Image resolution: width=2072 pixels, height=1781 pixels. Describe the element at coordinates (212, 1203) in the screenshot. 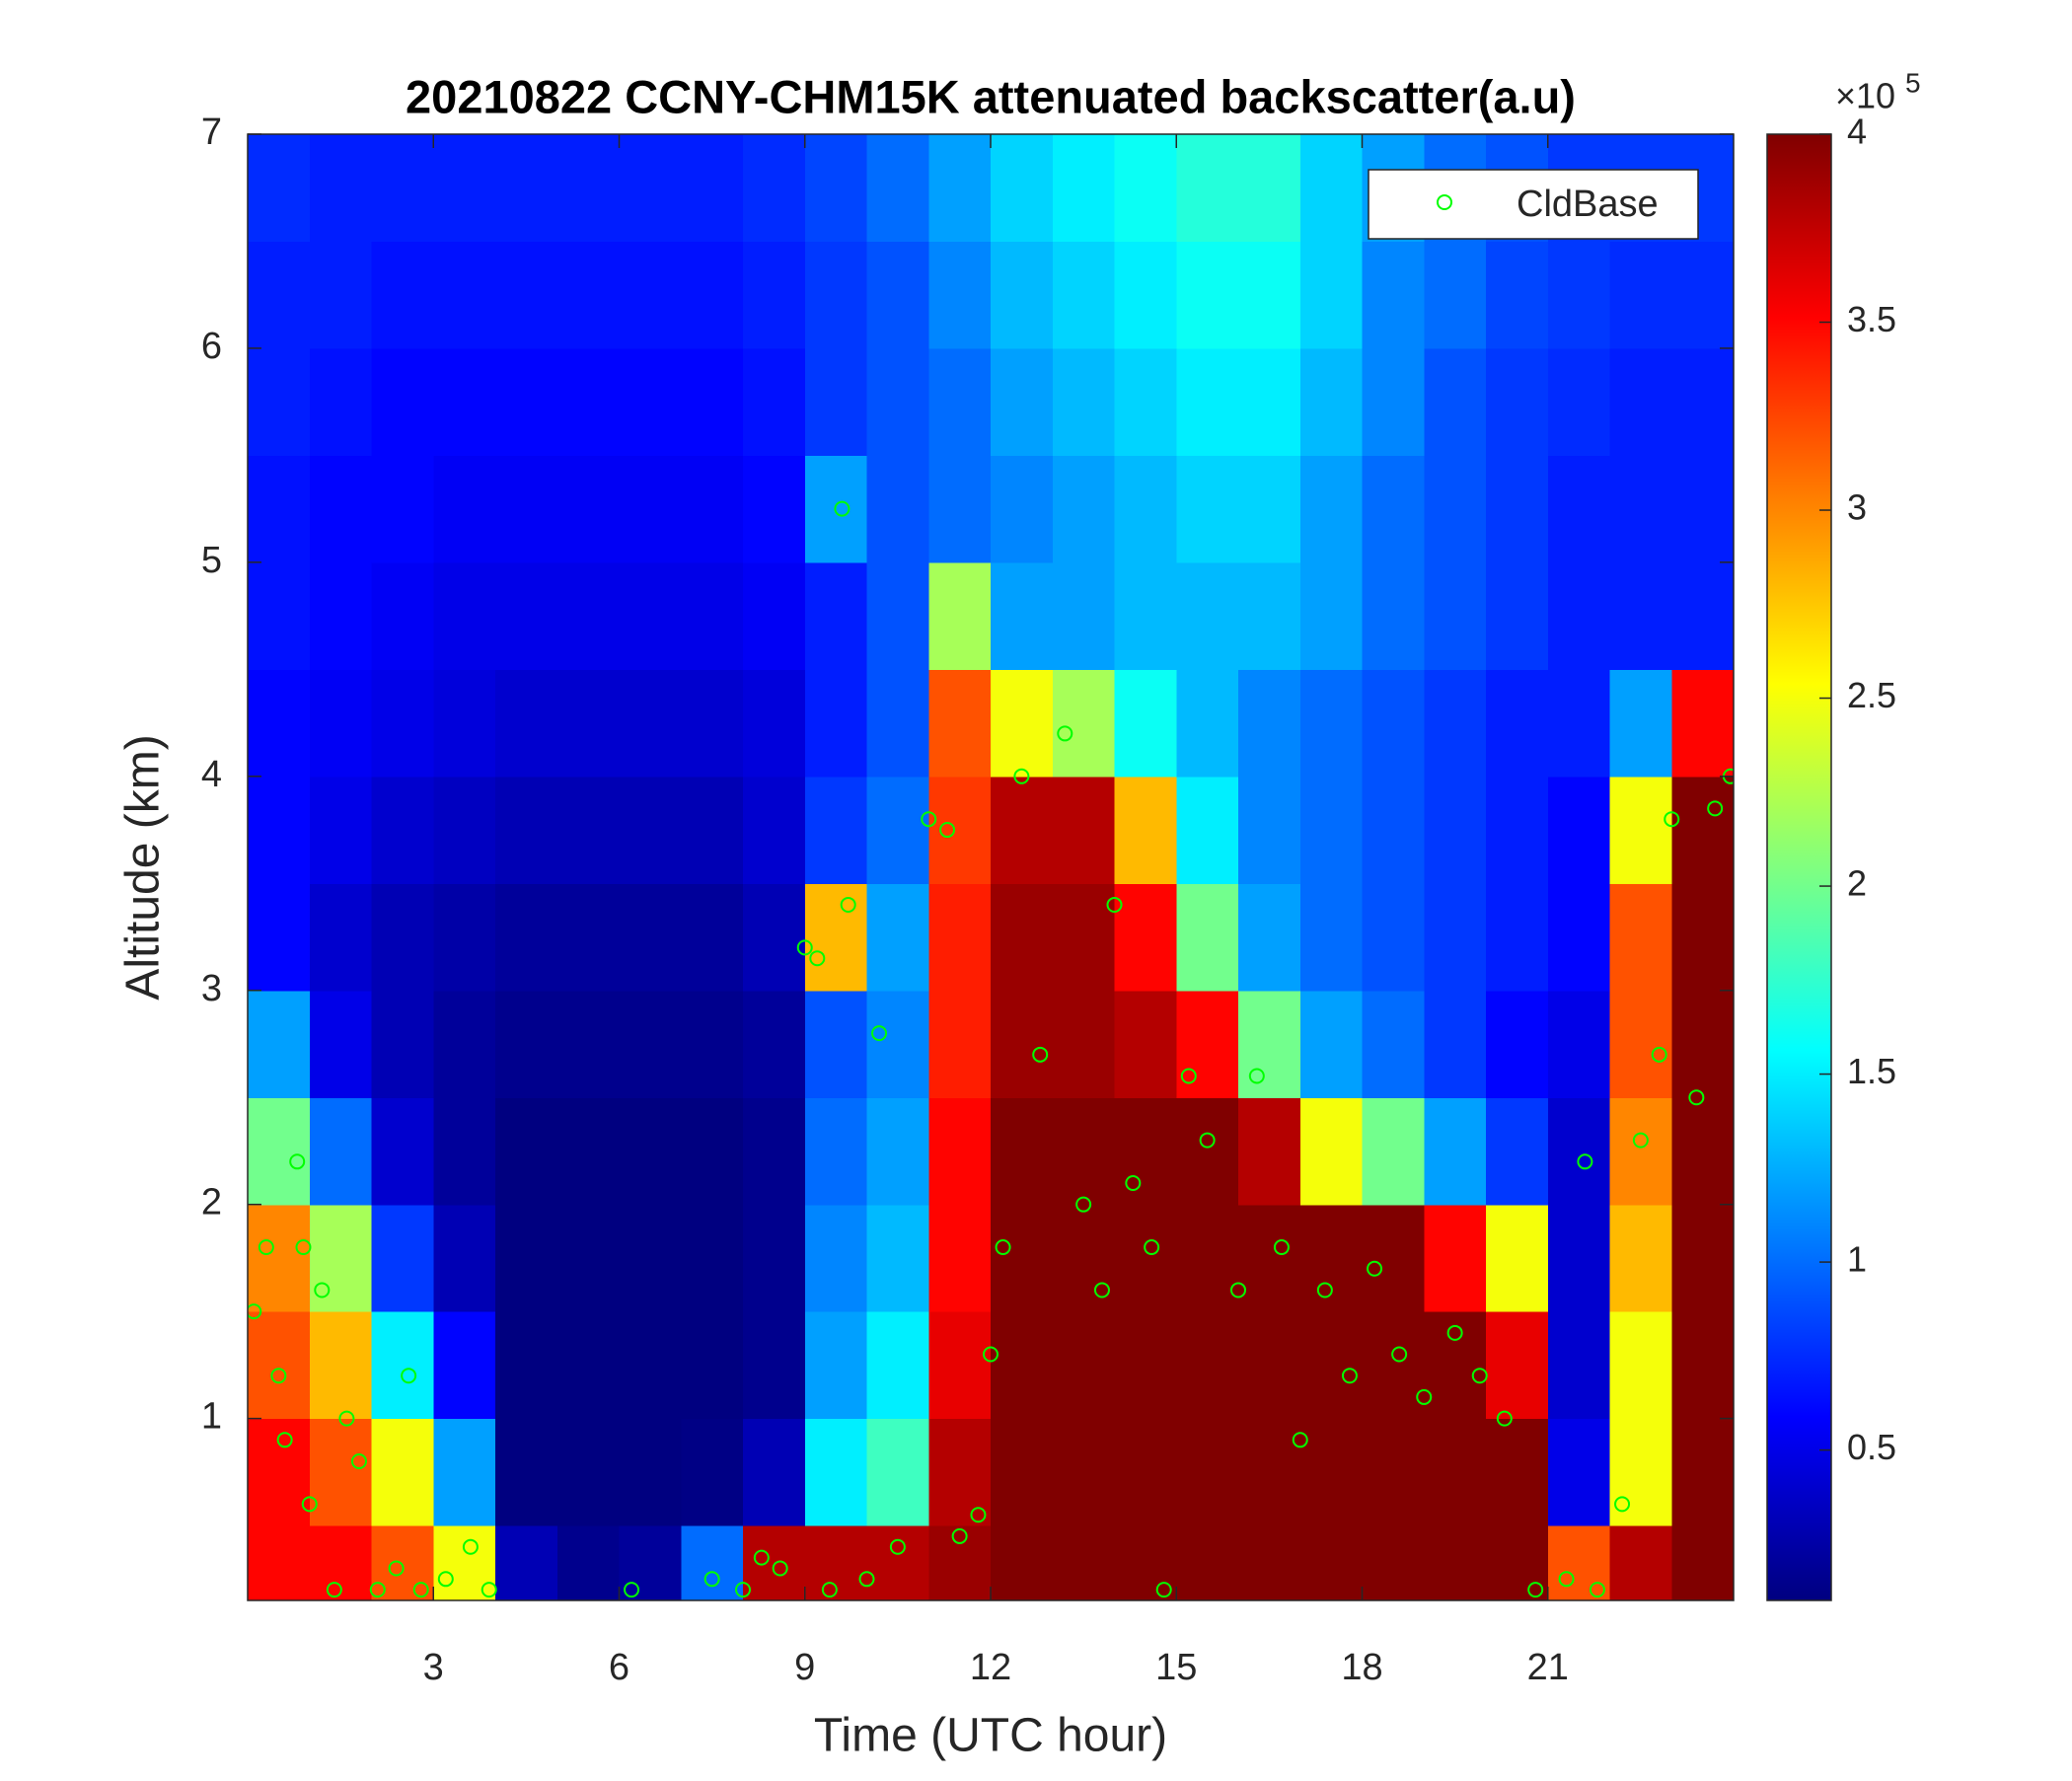

I see `y-tick-label: 2` at that location.